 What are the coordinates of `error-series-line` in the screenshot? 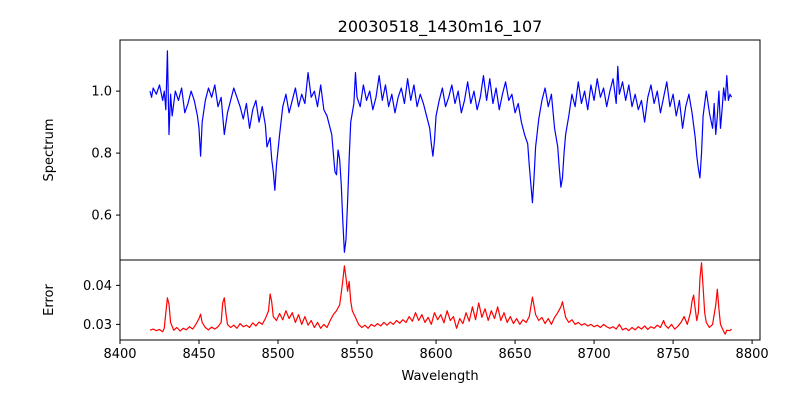 It's located at (440, 298).